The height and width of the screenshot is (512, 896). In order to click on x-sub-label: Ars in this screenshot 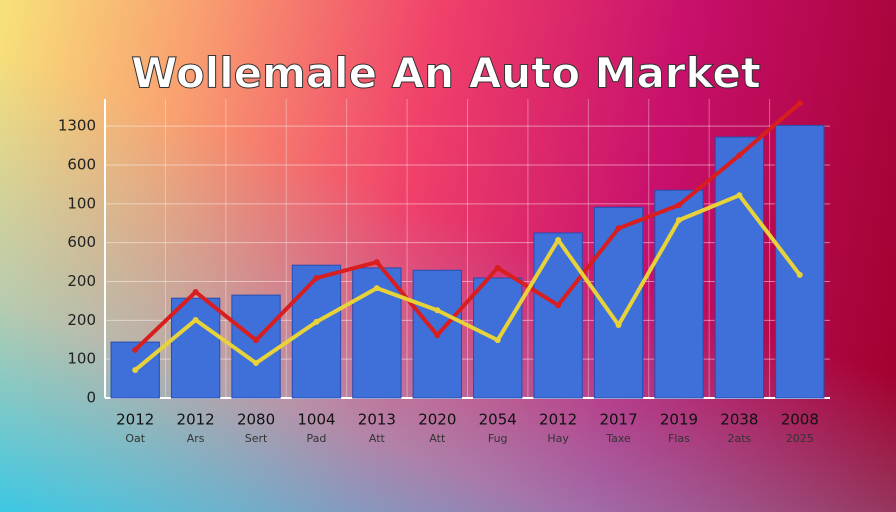, I will do `click(196, 438)`.